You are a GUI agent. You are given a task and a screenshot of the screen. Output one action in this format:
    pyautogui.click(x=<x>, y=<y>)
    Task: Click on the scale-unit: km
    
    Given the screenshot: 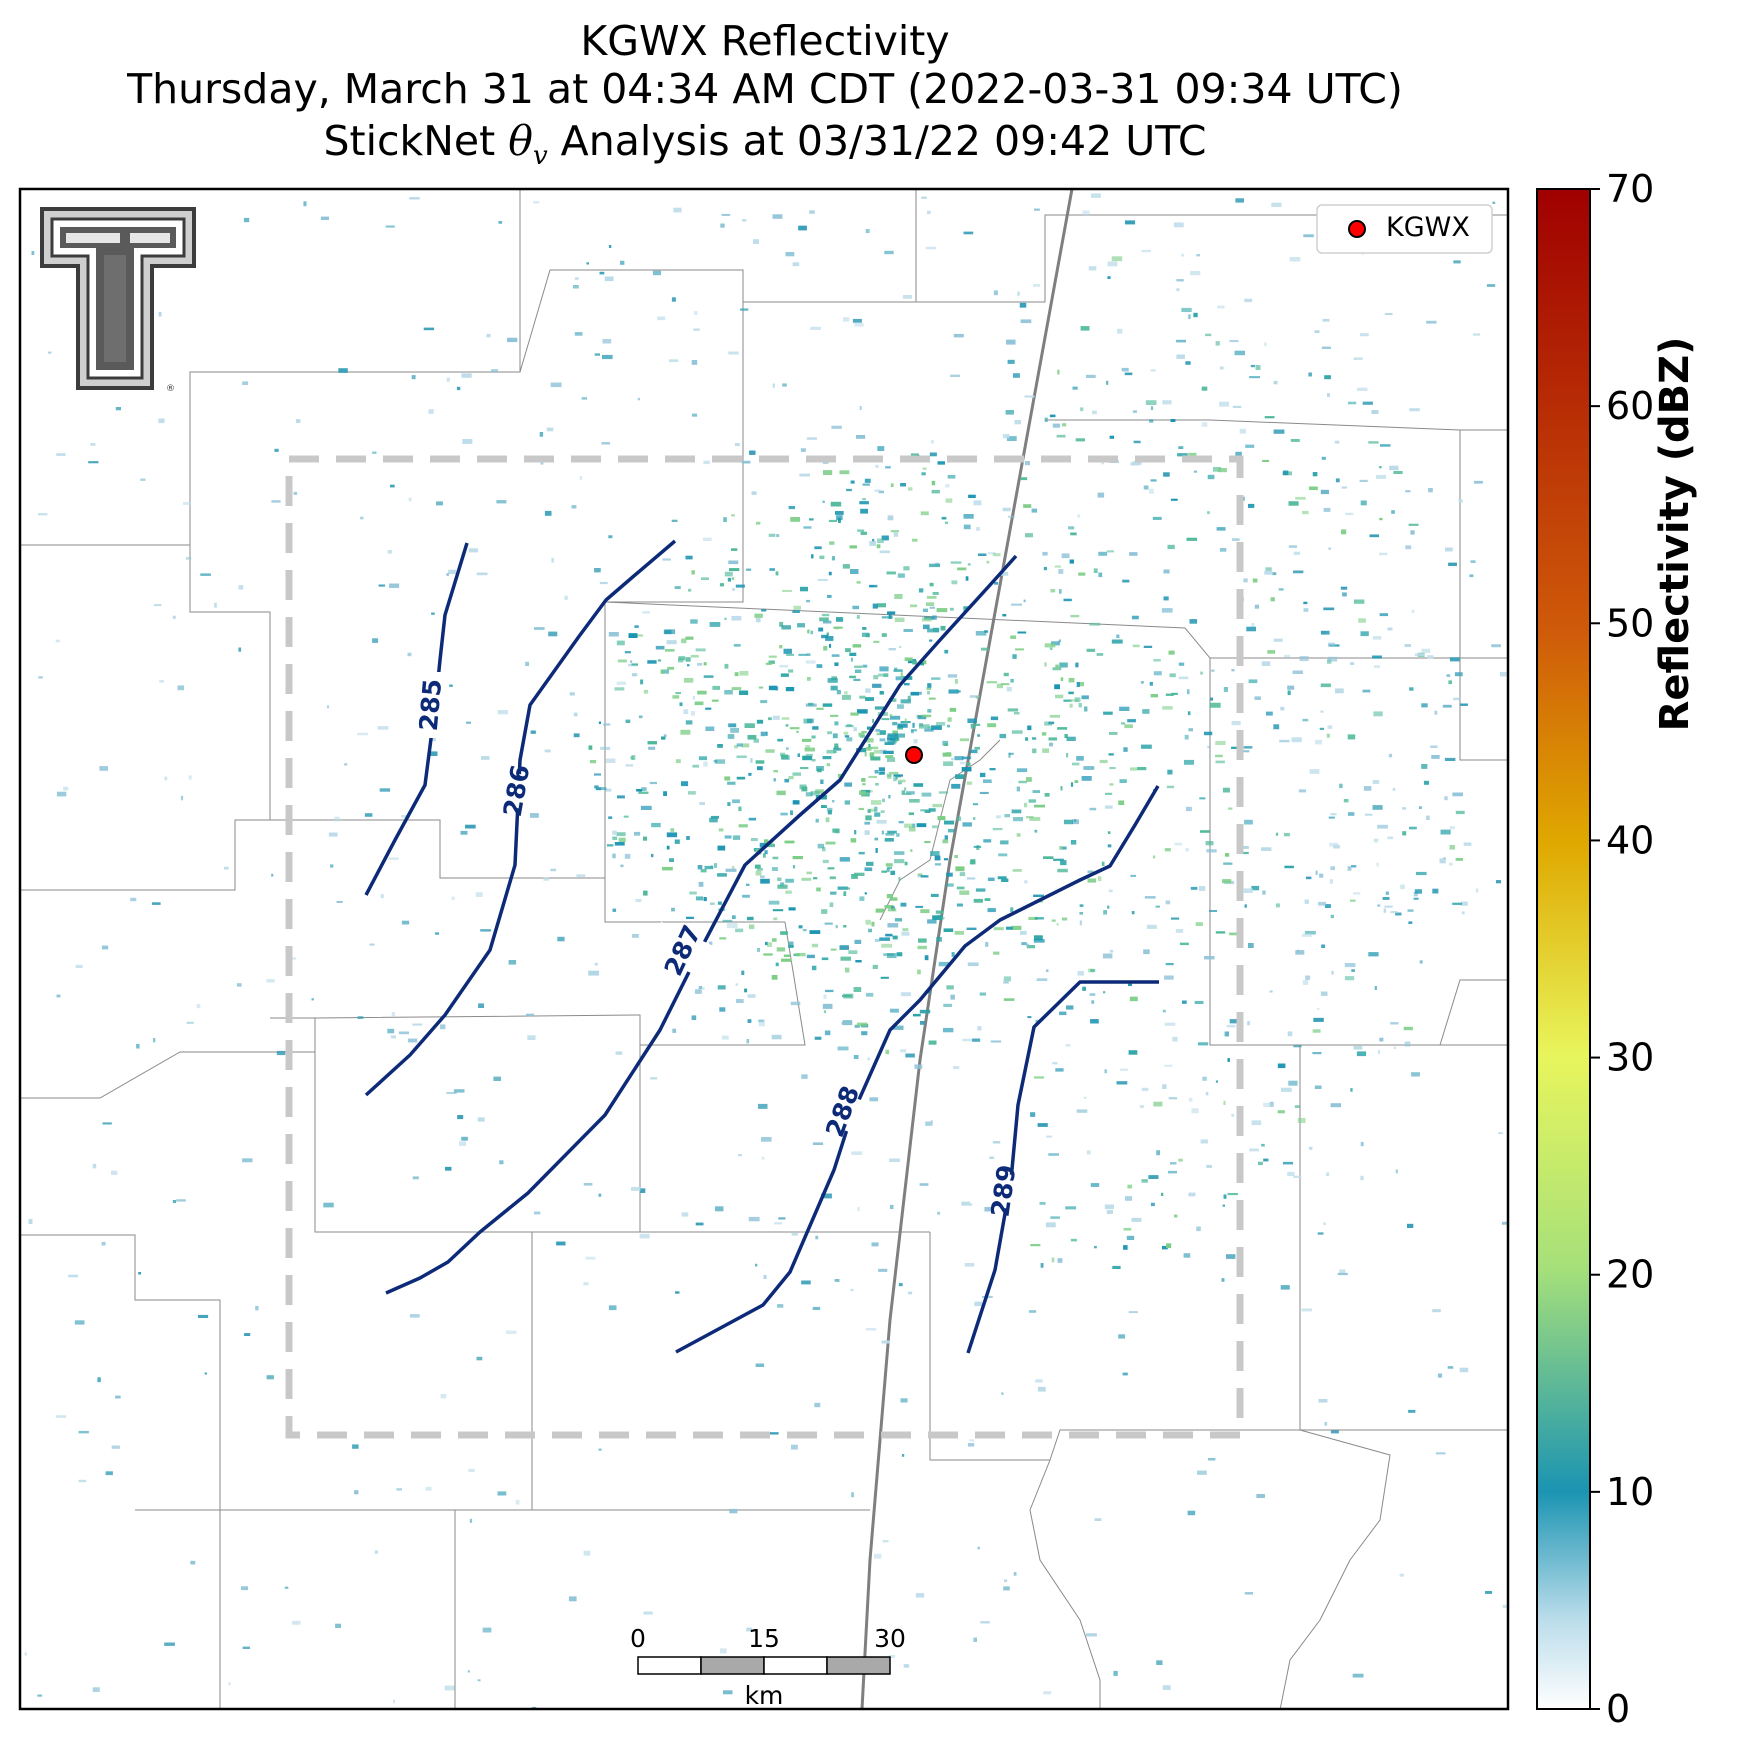 What is the action you would take?
    pyautogui.click(x=764, y=1695)
    